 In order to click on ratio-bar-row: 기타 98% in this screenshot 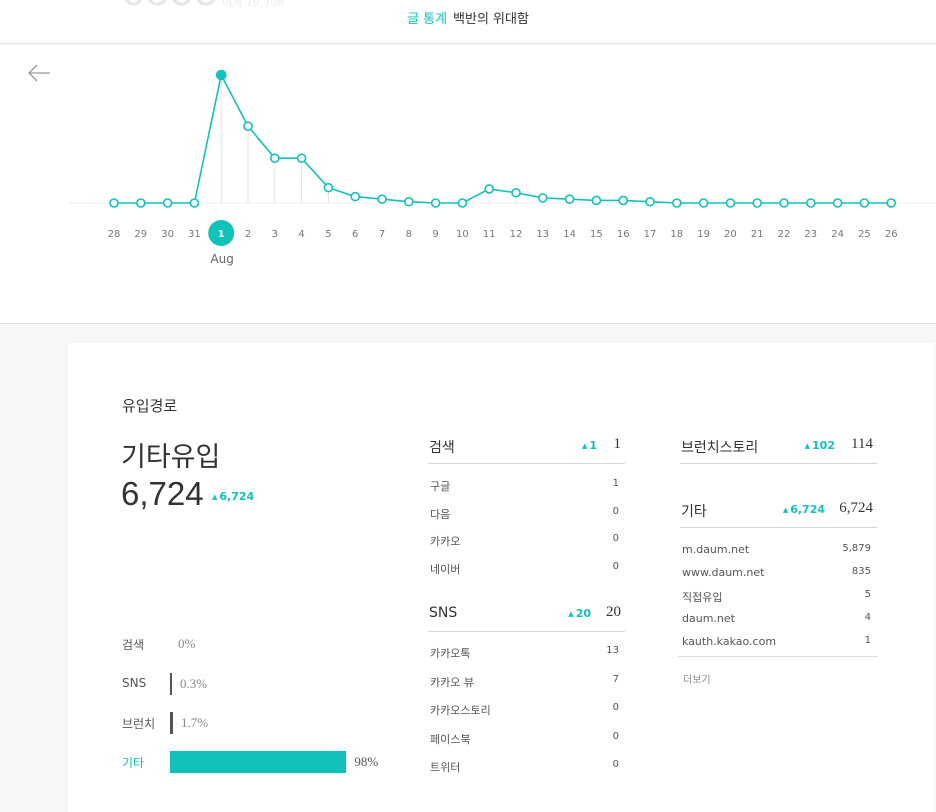, I will do `click(272, 762)`.